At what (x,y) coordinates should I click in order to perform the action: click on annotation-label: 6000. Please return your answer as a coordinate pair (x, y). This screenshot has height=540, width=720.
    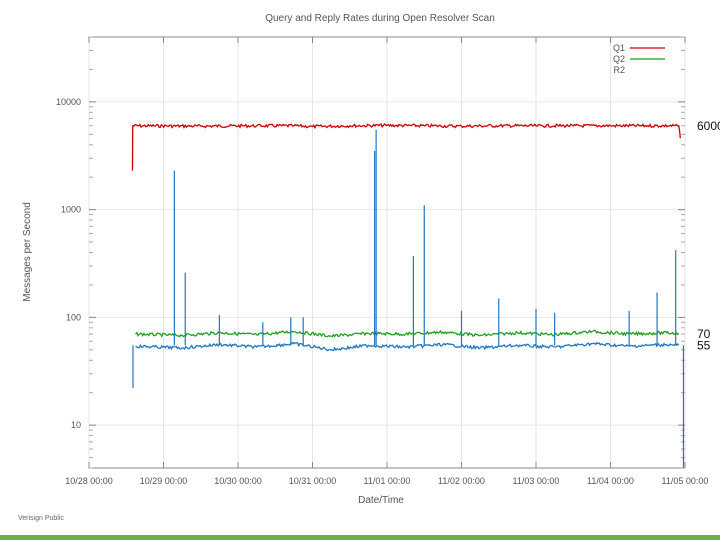
    Looking at the image, I should click on (708, 126).